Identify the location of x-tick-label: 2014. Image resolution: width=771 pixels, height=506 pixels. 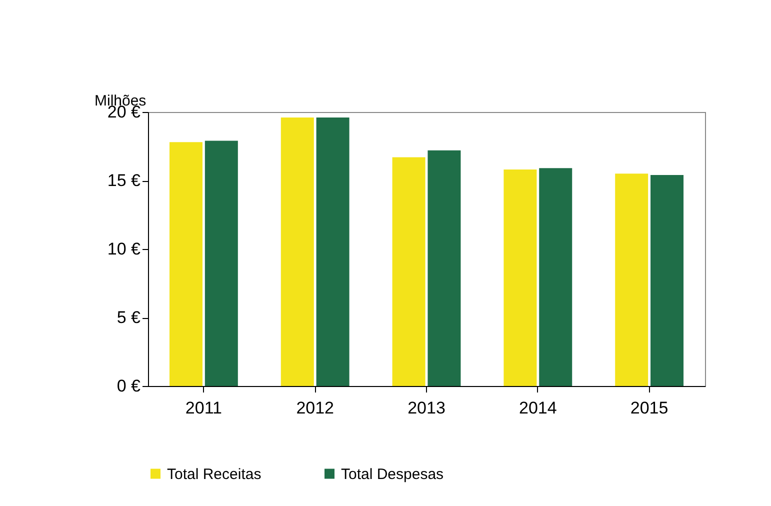
(537, 408).